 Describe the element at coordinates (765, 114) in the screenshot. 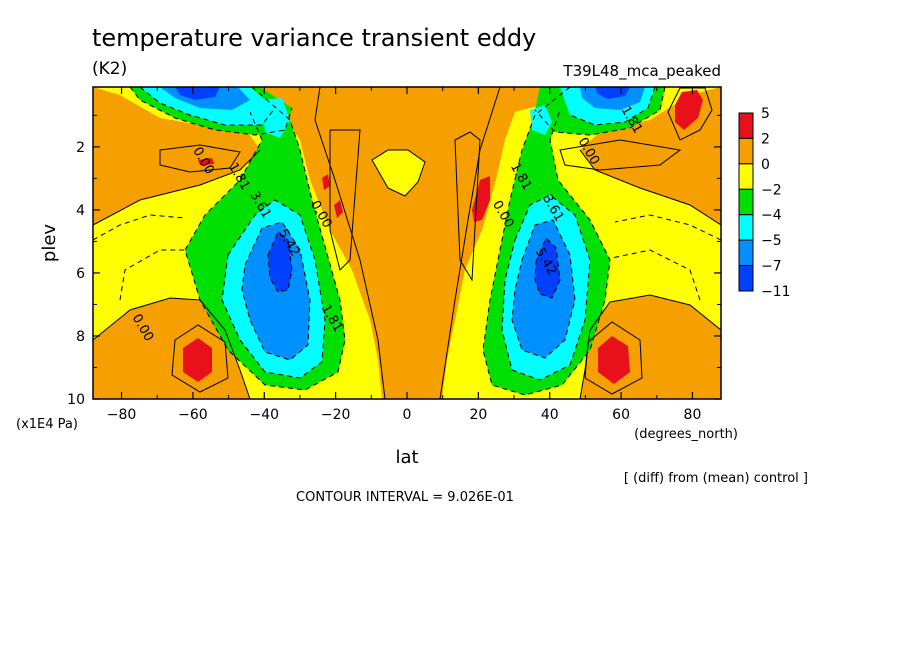

I see `colorbar-label: 5` at that location.